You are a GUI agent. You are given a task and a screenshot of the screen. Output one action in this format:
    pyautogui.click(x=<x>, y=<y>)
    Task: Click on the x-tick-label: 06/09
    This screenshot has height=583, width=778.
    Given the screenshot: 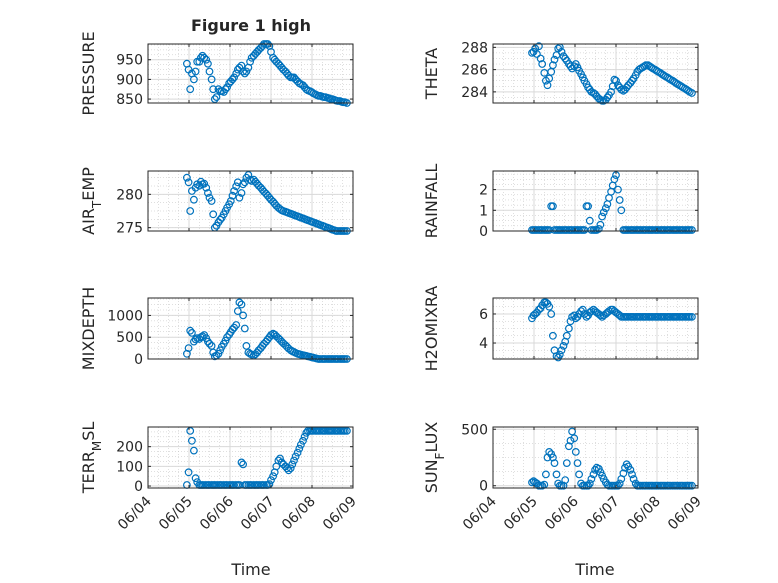 What is the action you would take?
    pyautogui.click(x=685, y=514)
    